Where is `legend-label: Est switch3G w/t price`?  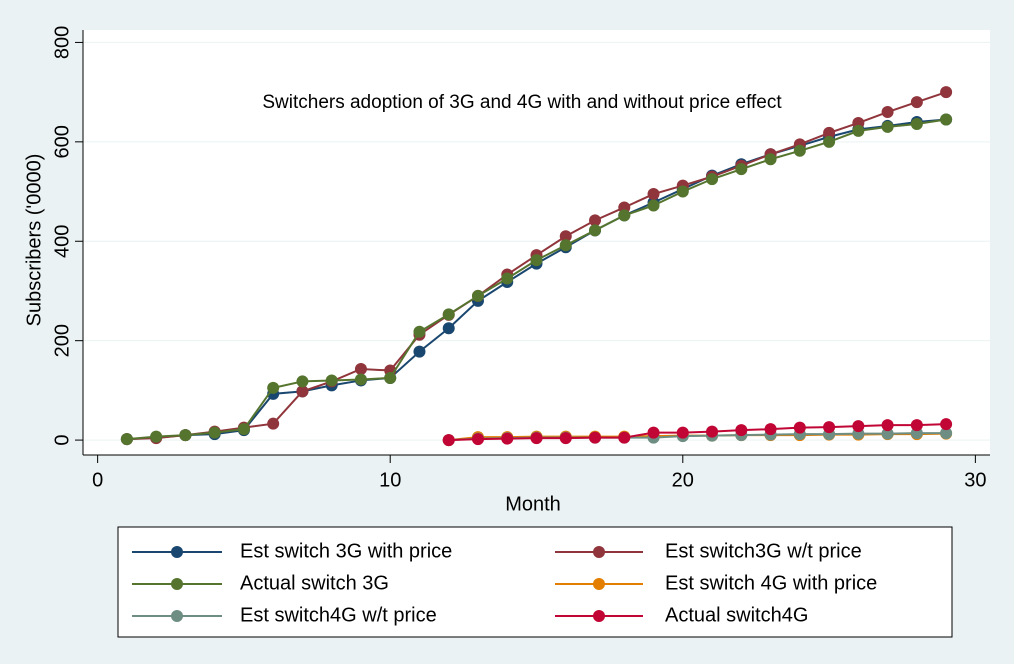
legend-label: Est switch3G w/t price is located at coordinates (763, 551).